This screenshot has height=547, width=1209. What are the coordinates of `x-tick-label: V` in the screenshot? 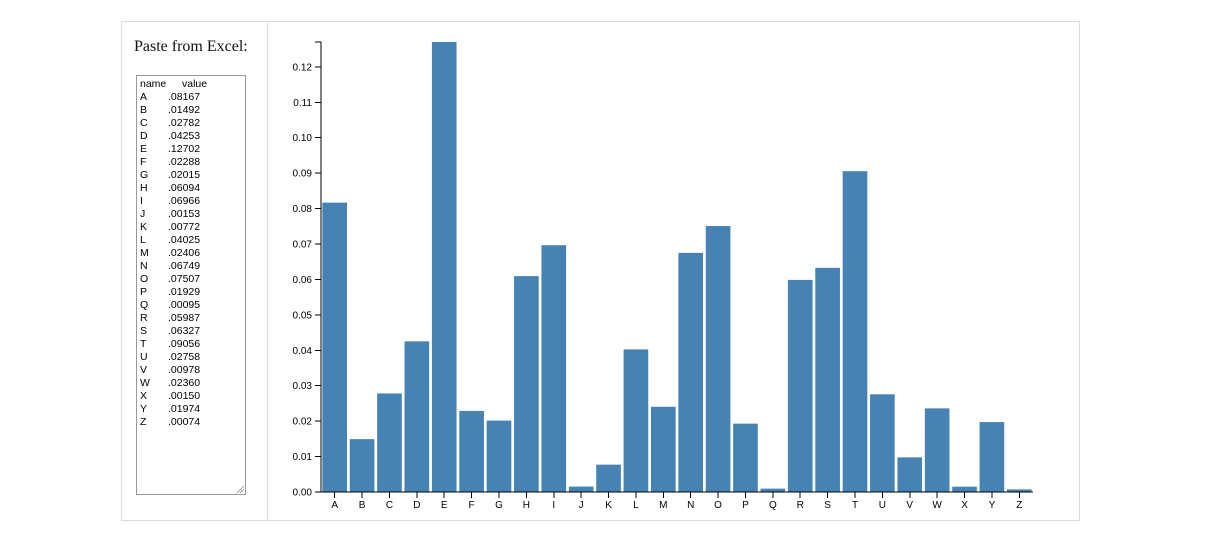 It's located at (909, 505).